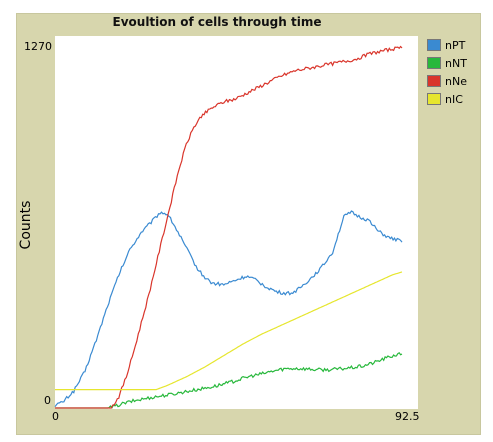  Describe the element at coordinates (26, 225) in the screenshot. I see `y-axis-label: Counts` at that location.